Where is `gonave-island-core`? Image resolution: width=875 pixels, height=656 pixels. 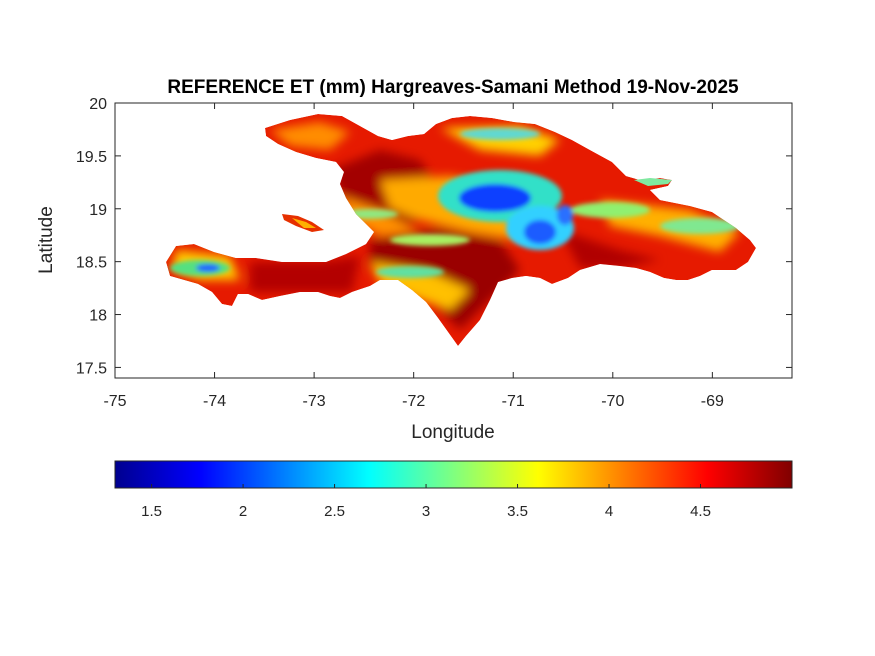
gonave-island-core is located at coordinates (304, 223).